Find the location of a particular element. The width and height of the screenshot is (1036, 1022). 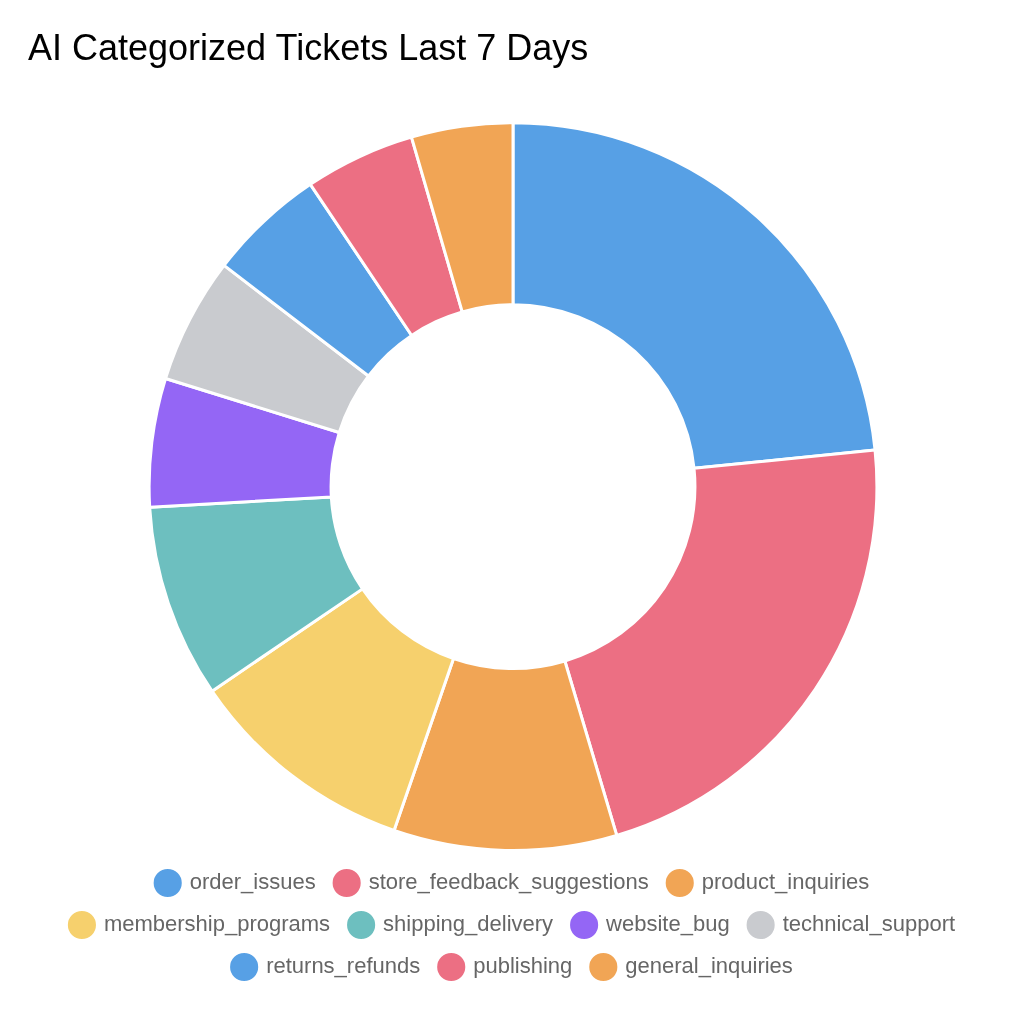

legend-label: membership_programs is located at coordinates (217, 924).